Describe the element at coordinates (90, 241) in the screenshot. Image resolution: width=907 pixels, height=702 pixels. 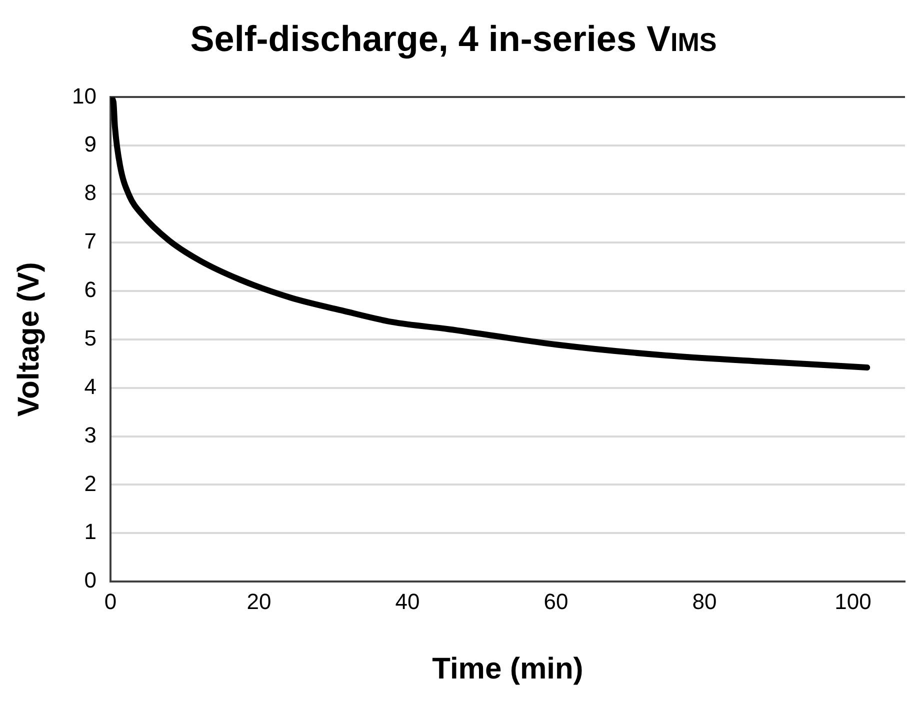
I see `y-tick-label: 7` at that location.